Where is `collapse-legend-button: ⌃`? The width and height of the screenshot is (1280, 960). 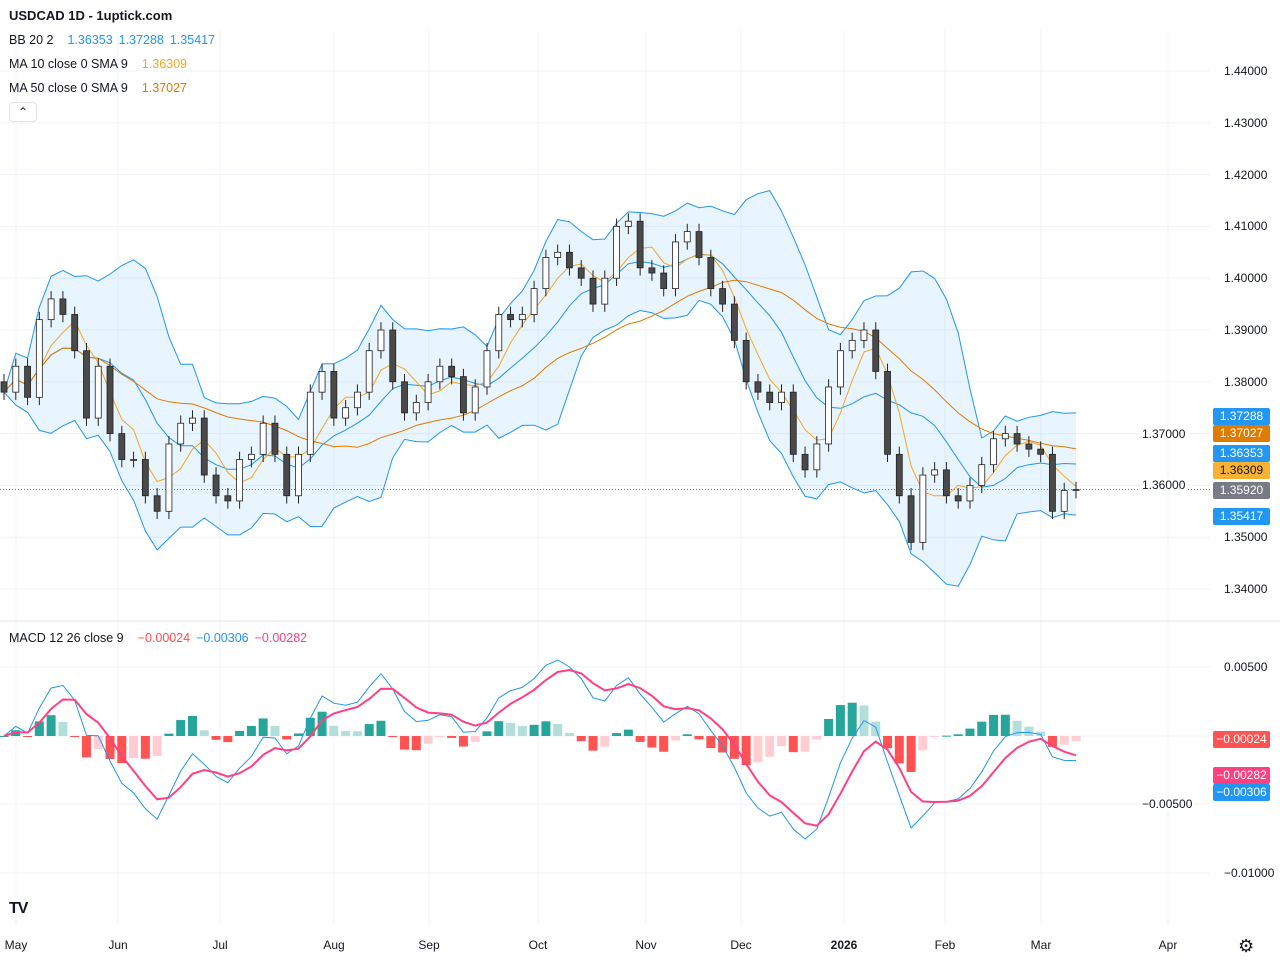
collapse-legend-button: ⌃ is located at coordinates (23, 112).